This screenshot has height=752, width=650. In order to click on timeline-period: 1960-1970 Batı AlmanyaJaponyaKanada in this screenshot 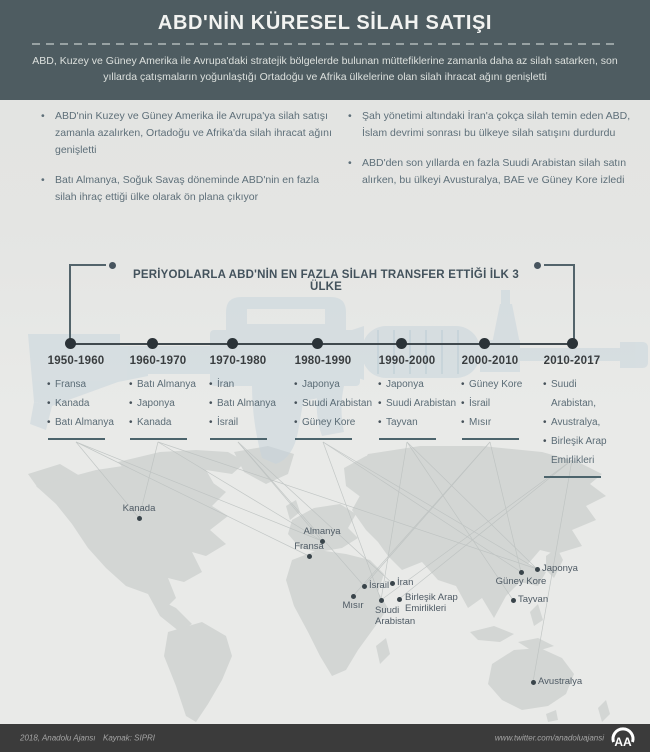, I will do `click(159, 397)`.